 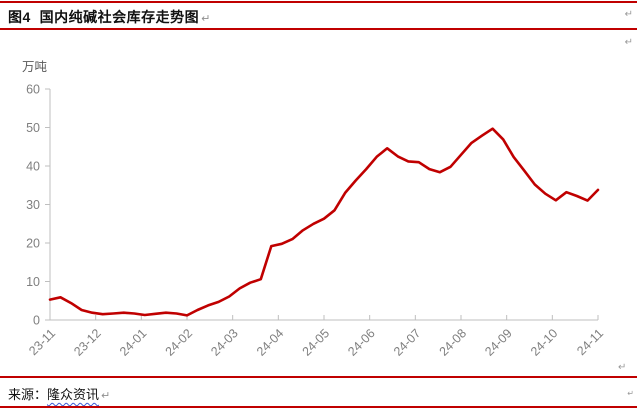 What do you see at coordinates (87, 342) in the screenshot?
I see `x-tick-label: 23-12` at bounding box center [87, 342].